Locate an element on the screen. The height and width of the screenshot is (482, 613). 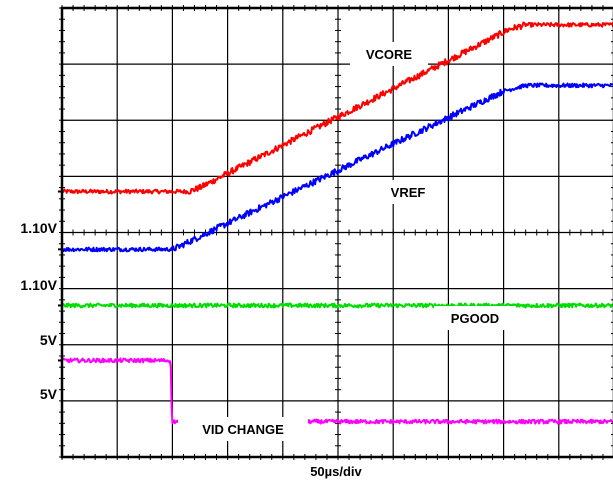
trace-label-vid-change: VID CHANGE is located at coordinates (243, 429).